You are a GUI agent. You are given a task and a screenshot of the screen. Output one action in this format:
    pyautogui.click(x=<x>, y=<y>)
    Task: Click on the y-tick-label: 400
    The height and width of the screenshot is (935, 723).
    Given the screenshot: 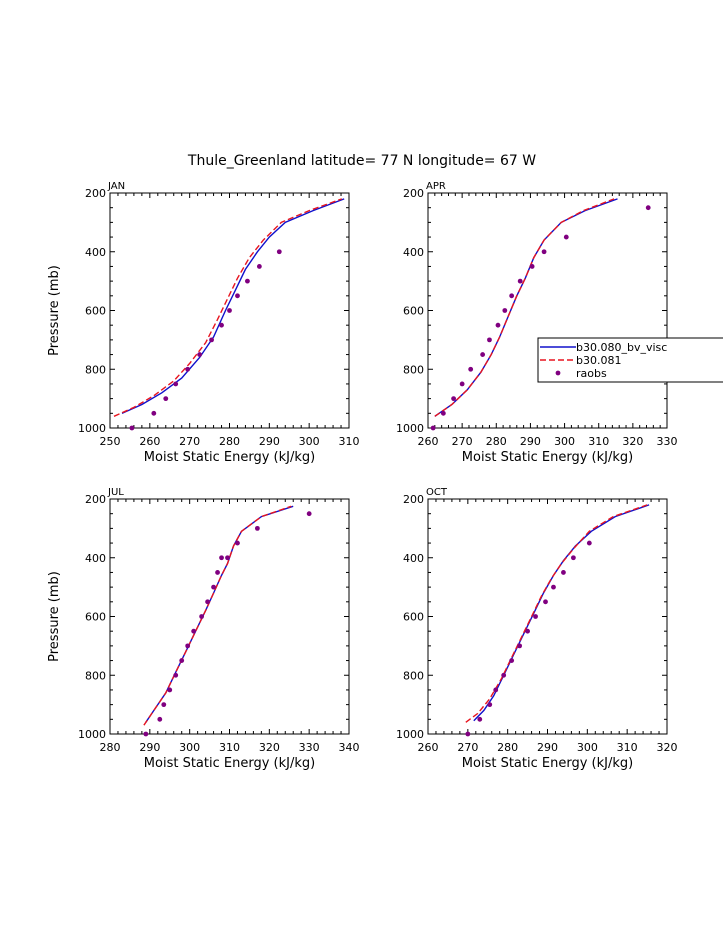 What is the action you would take?
    pyautogui.click(x=95, y=558)
    